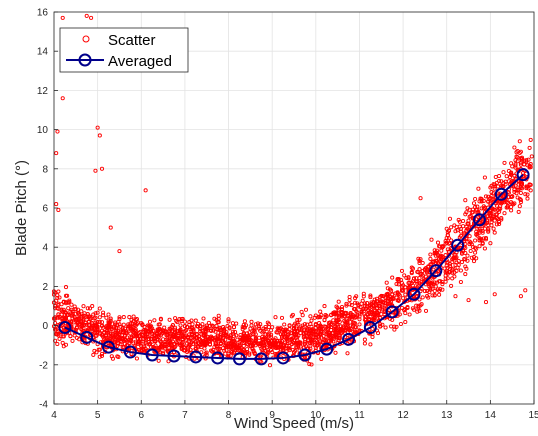 This screenshot has height=436, width=538. Describe the element at coordinates (316, 415) in the screenshot. I see `x-tick-label: 10` at that location.